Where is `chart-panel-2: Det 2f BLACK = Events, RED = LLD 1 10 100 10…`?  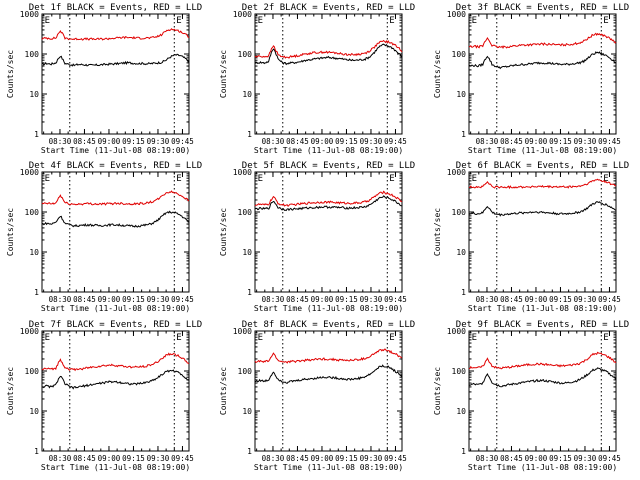 chart-panel-2: Det 2f BLACK = Events, RED = LLD 1 10 100 10… is located at coordinates (317, 79).